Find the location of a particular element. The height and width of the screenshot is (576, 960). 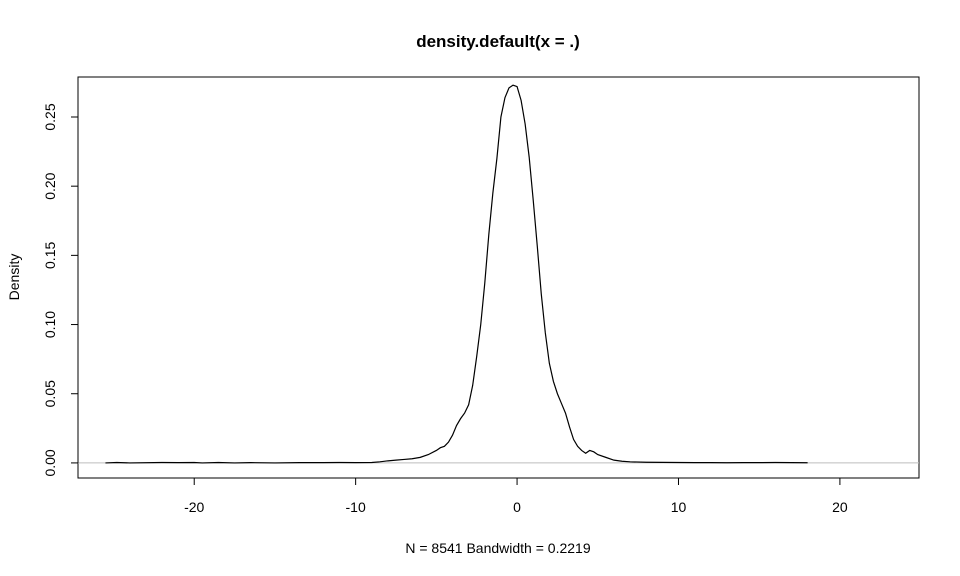

x-axis-label: N = 8541 Bandwidth = 0.2219 is located at coordinates (497, 548).